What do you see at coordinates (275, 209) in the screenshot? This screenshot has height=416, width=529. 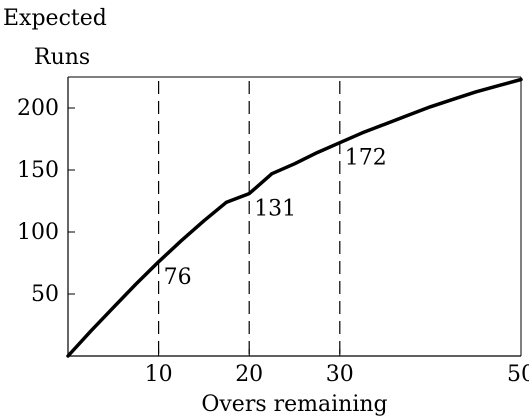 I see `value-label-131: 131` at bounding box center [275, 209].